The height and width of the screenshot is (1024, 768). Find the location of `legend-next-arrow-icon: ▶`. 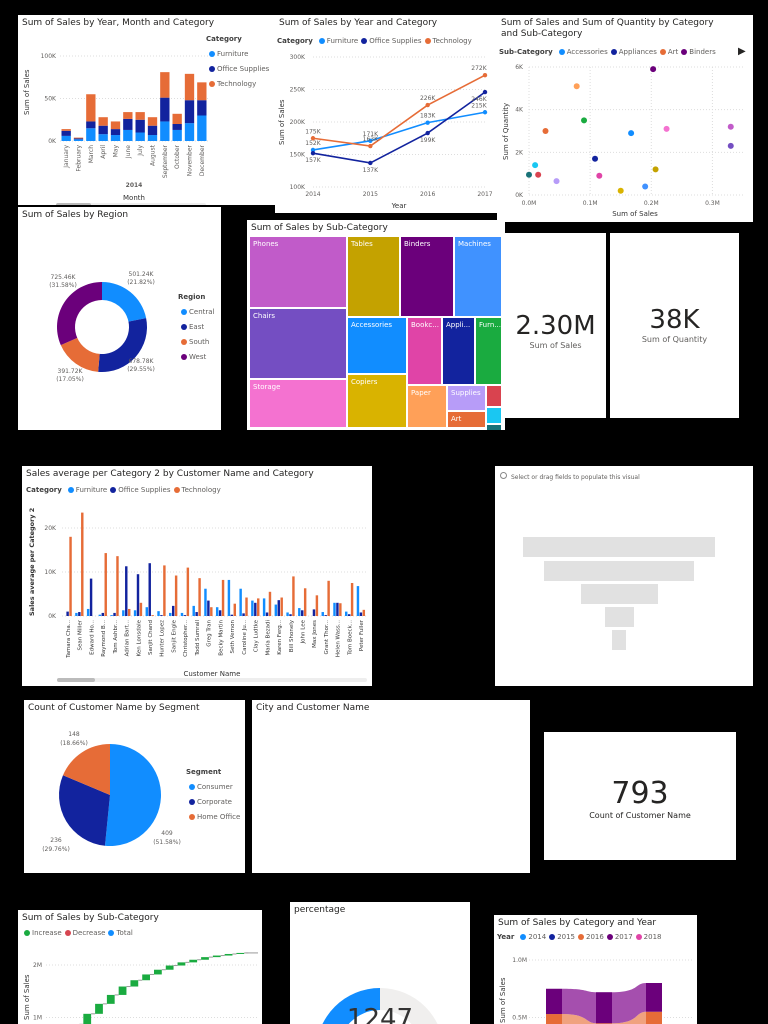

legend-next-arrow-icon: ▶ is located at coordinates (742, 51).